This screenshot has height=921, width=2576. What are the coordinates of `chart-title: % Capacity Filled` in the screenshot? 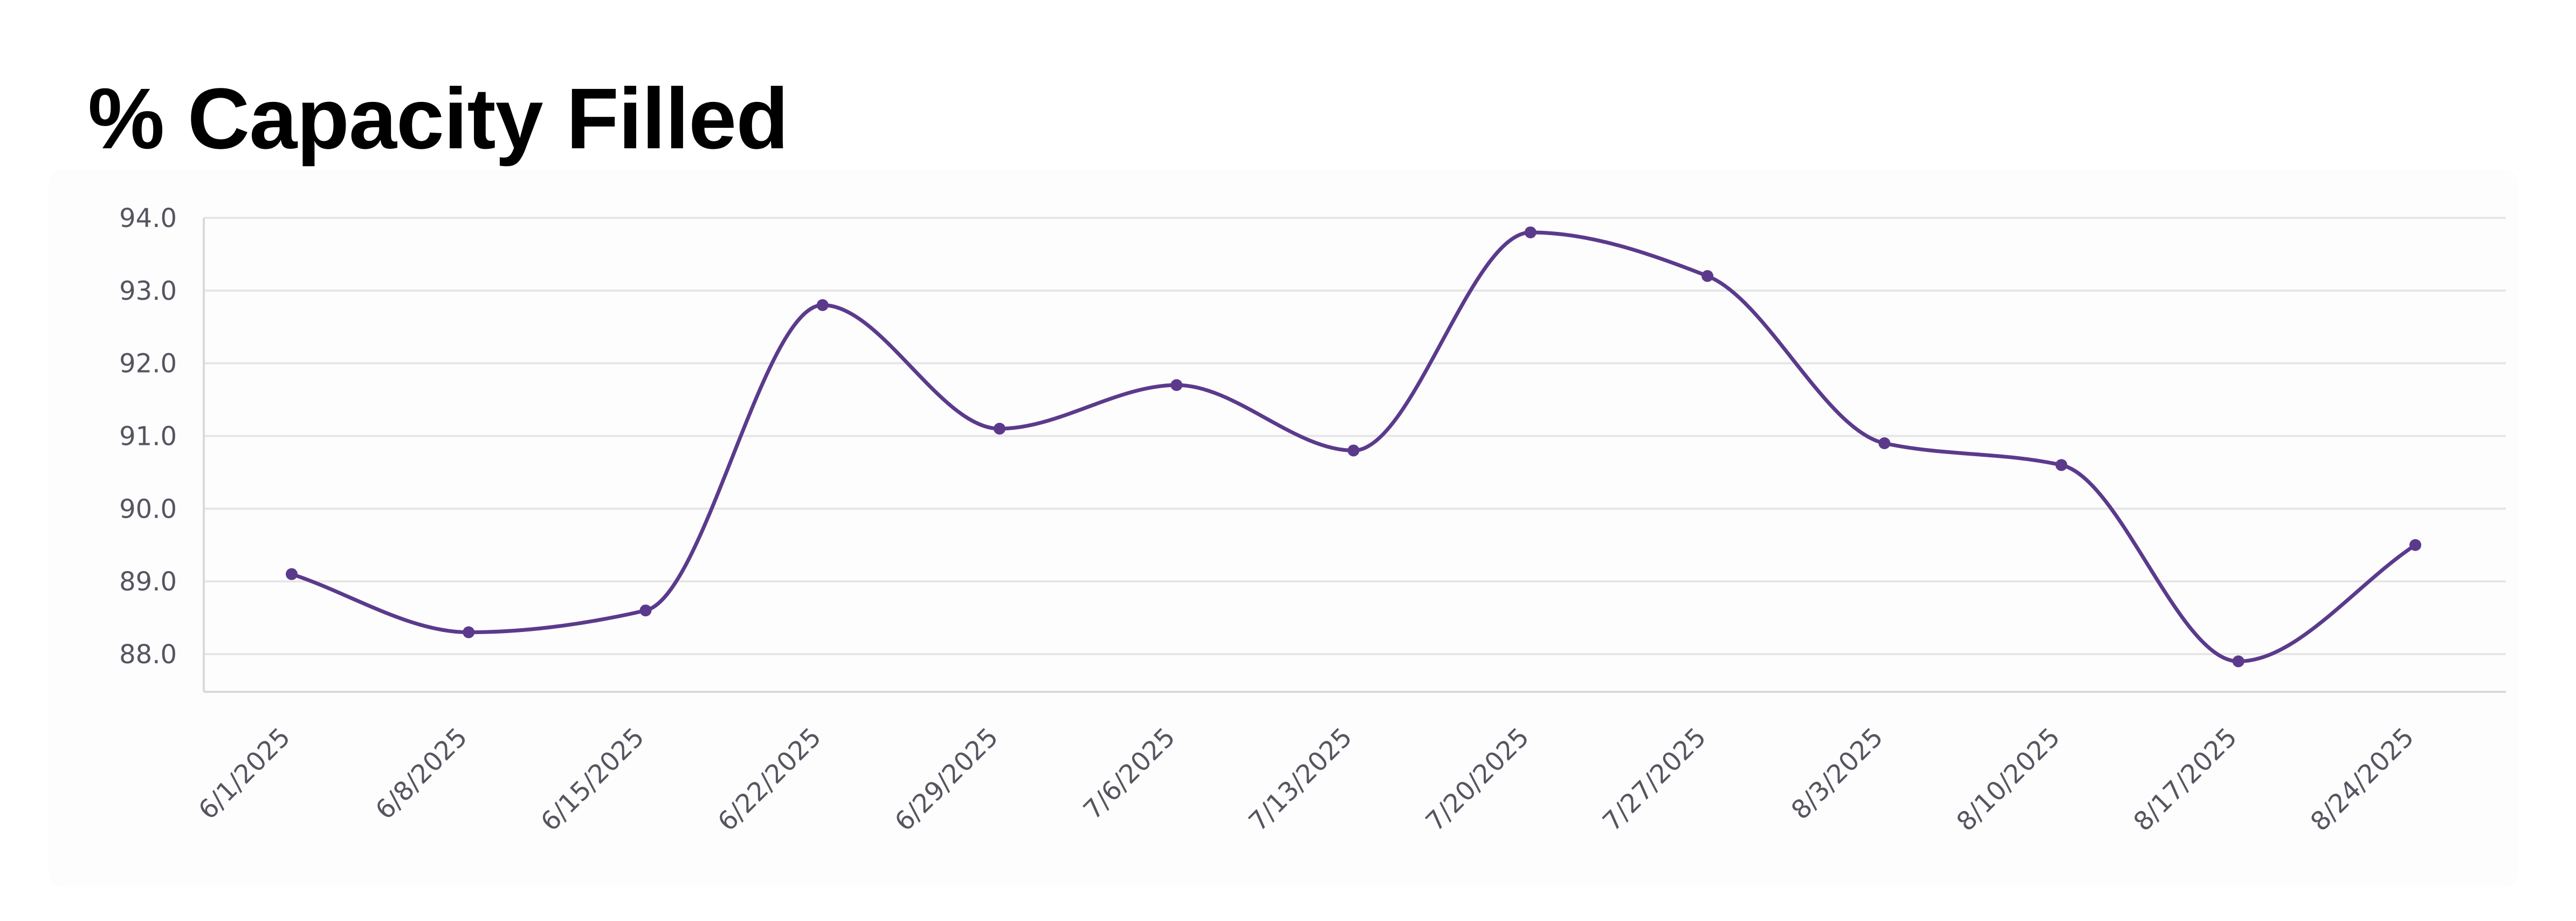 It's located at (438, 118).